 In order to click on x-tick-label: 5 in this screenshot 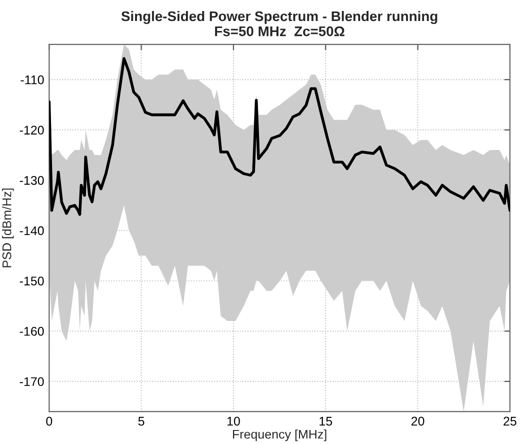, I will do `click(141, 421)`.